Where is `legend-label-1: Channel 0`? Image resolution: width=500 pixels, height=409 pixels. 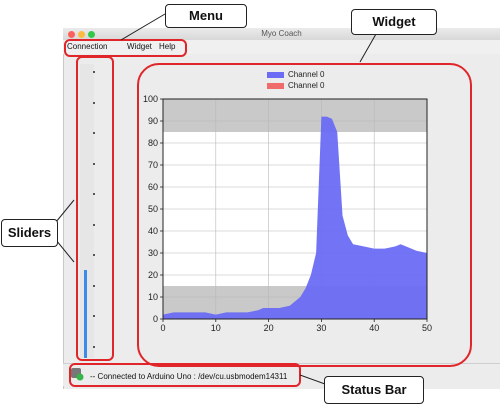 legend-label-1: Channel 0 is located at coordinates (306, 74).